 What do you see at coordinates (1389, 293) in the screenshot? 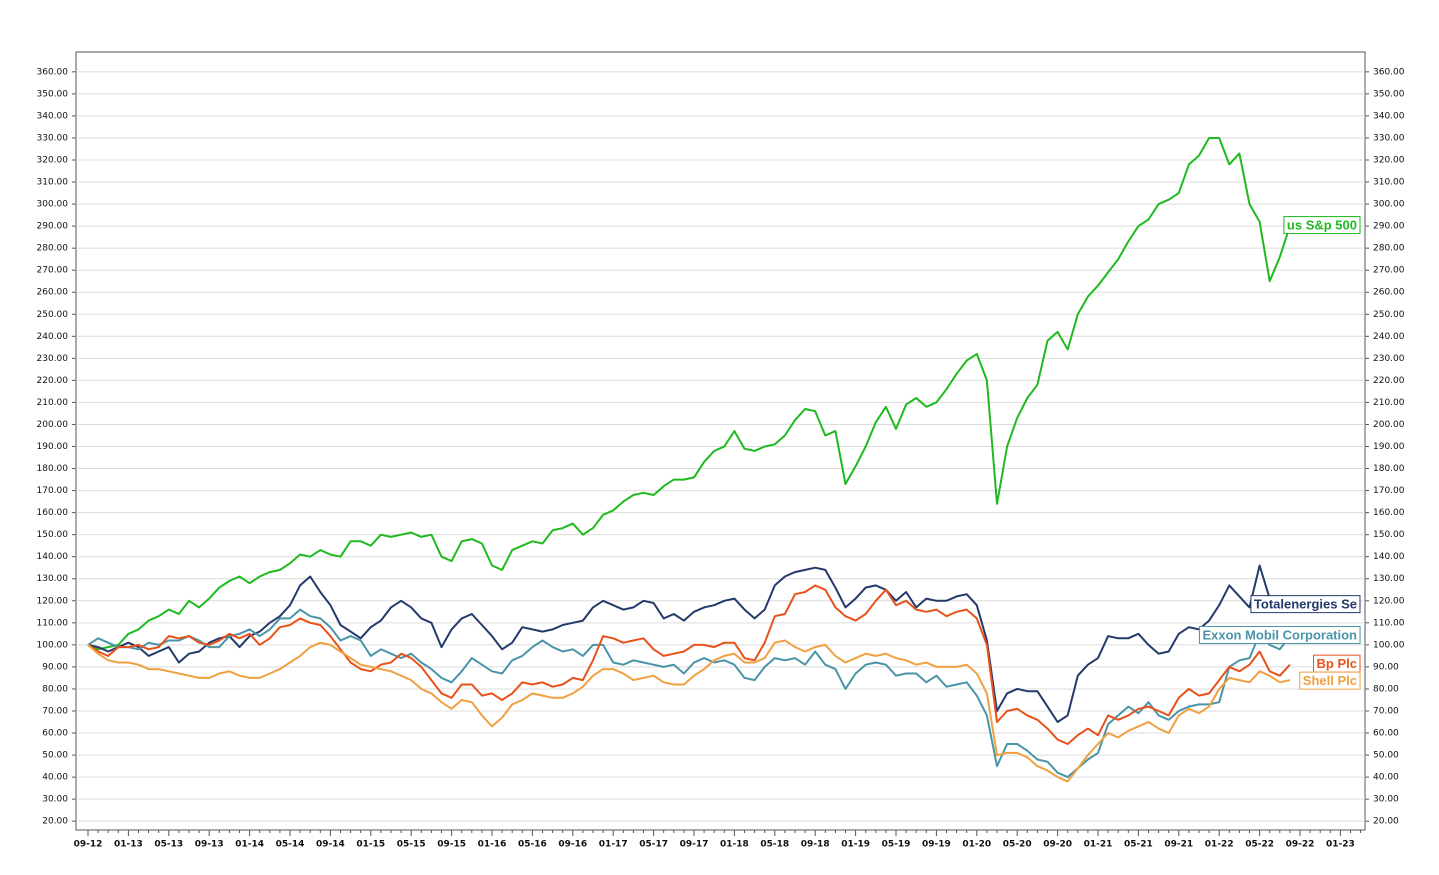
I see `y2-tick-label: 260.00` at bounding box center [1389, 293].